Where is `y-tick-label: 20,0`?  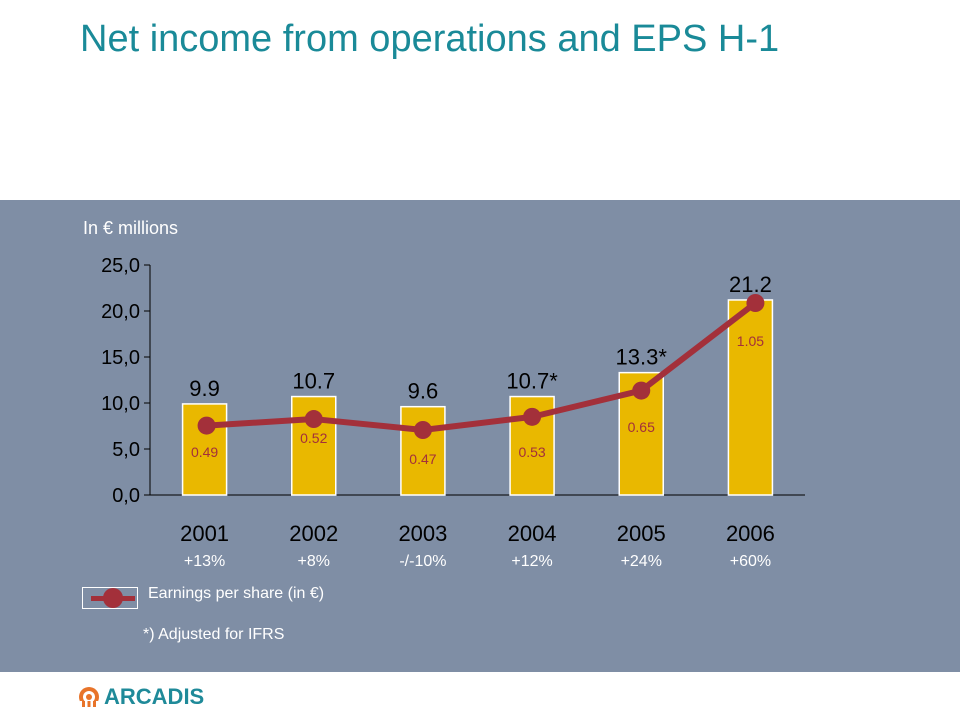
y-tick-label: 20,0 is located at coordinates (120, 312).